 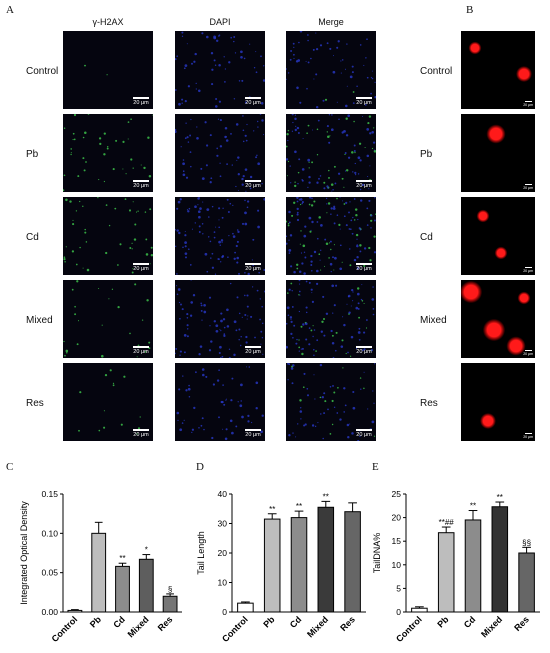 What do you see at coordinates (397, 565) in the screenshot?
I see `y-tick-label: 10` at bounding box center [397, 565].